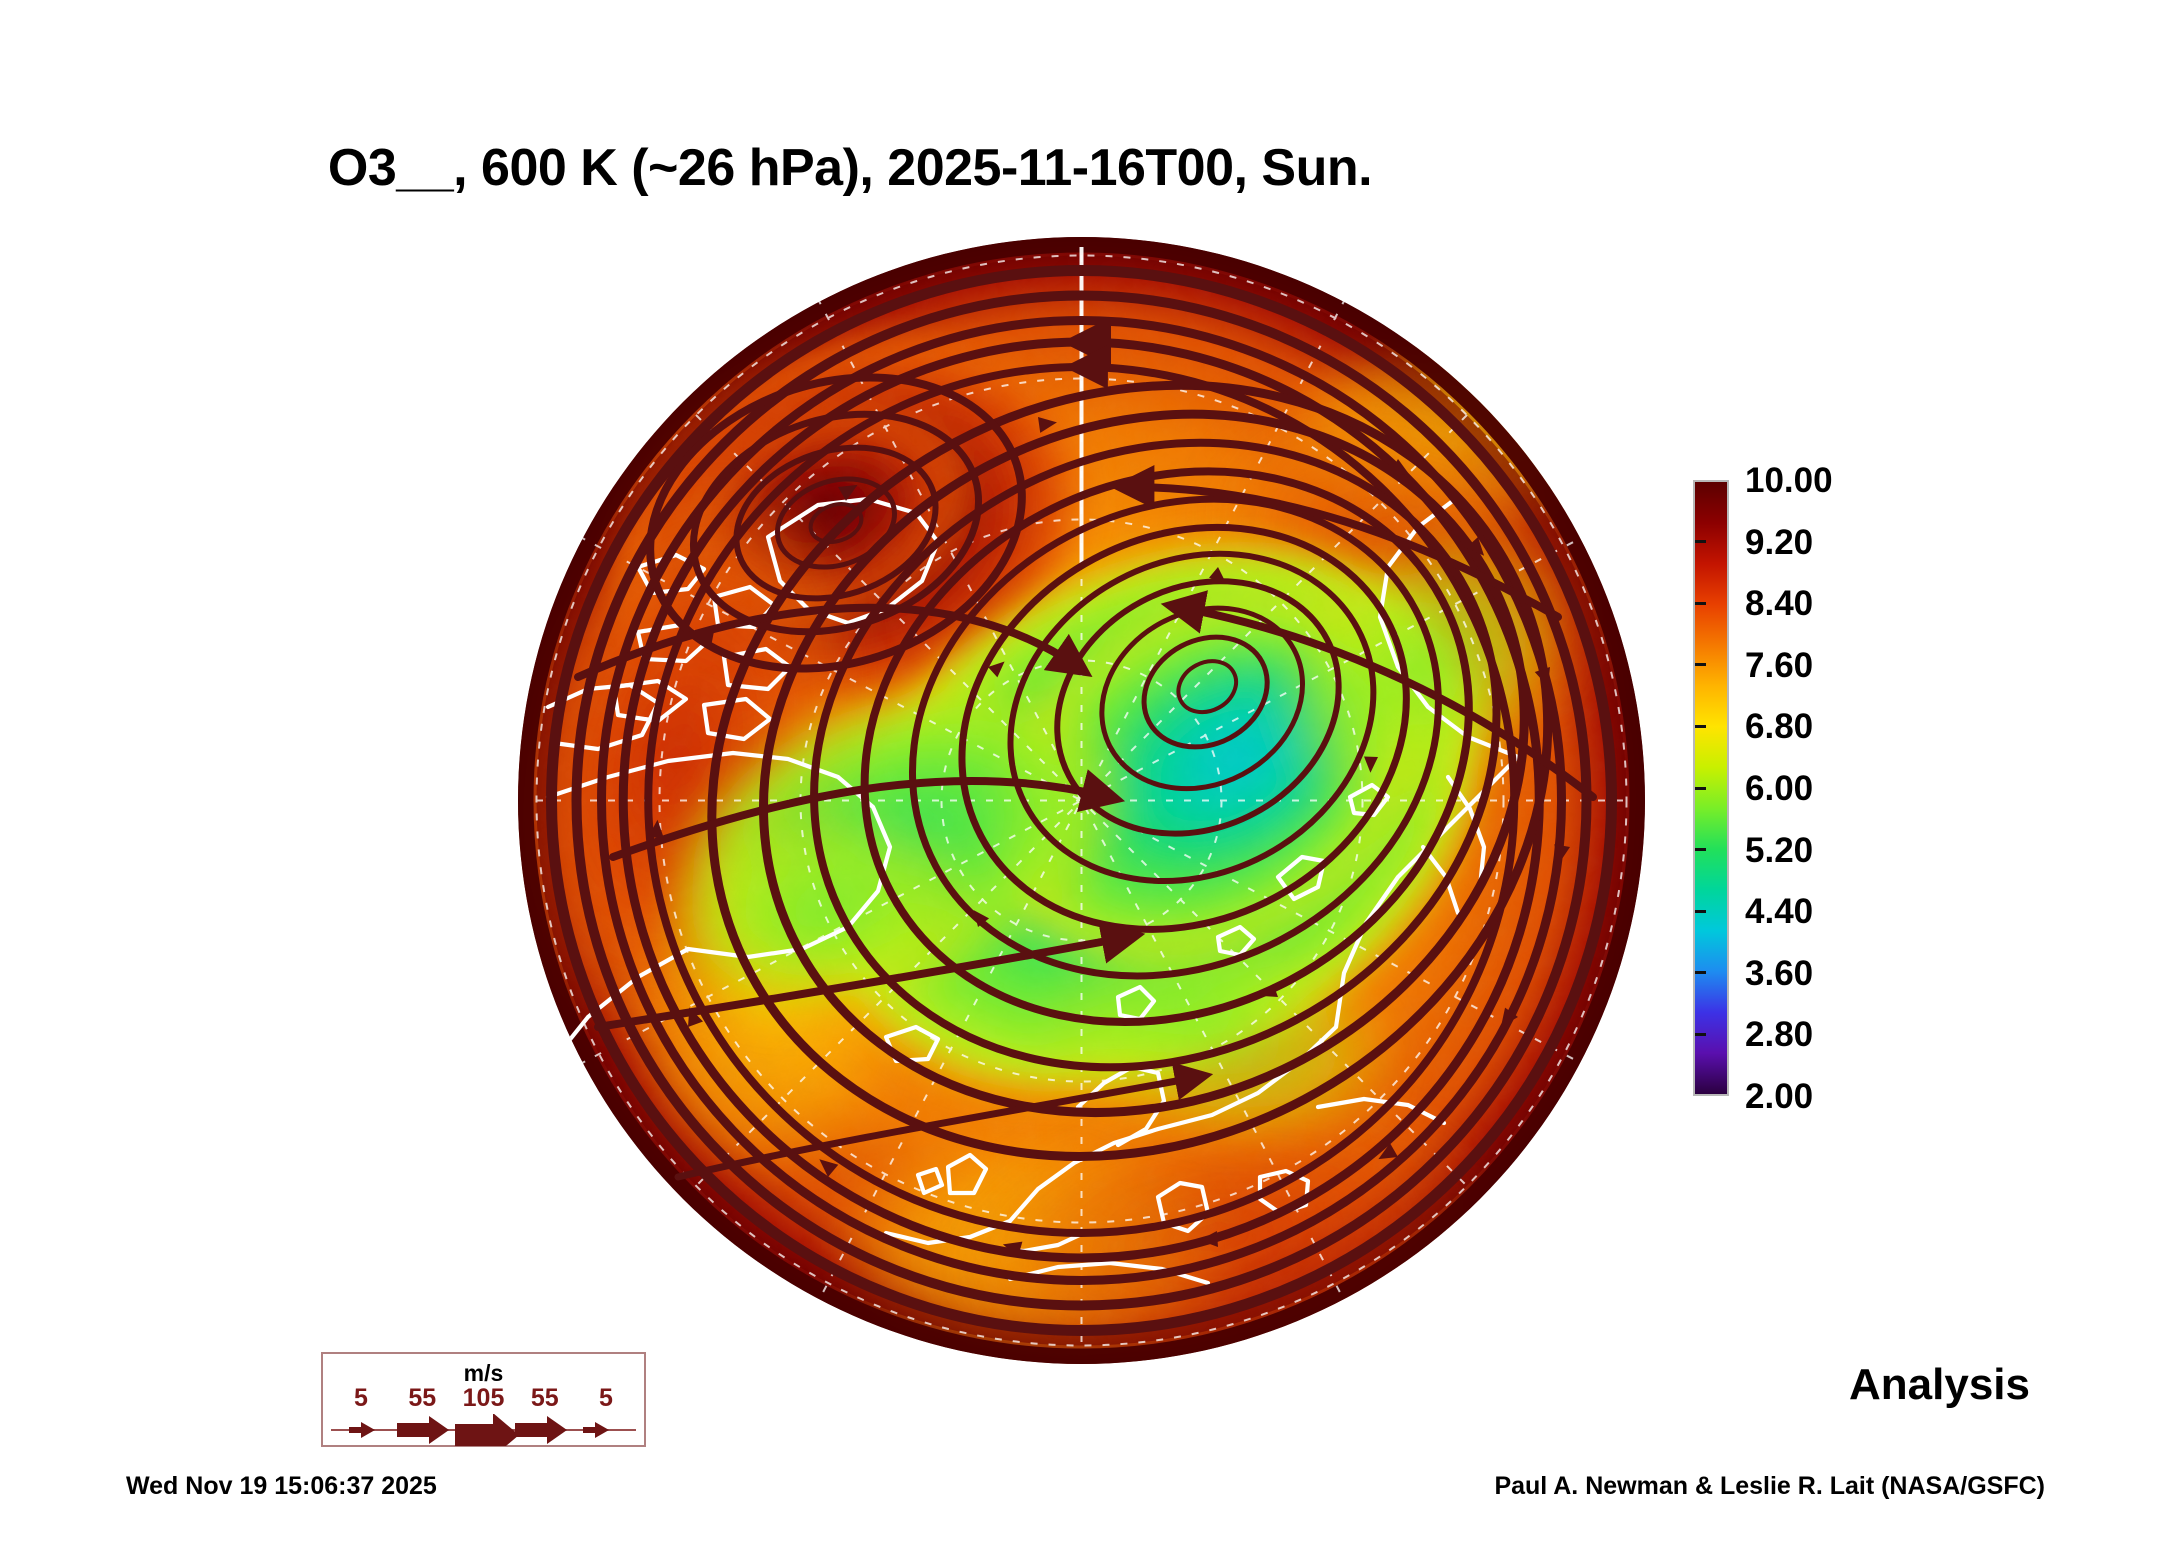 This screenshot has height=1561, width=2165. I want to click on colorbar-ticks, so click(1711, 788).